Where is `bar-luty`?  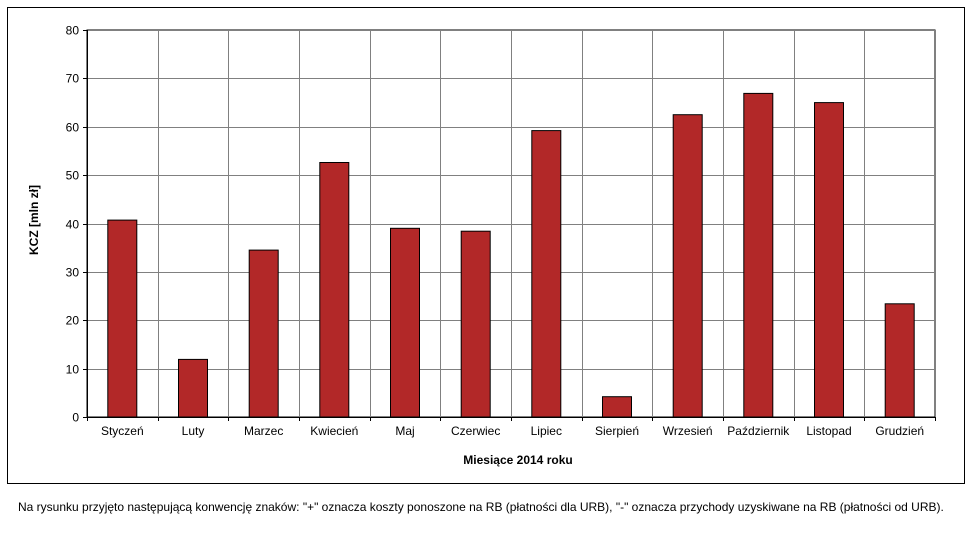 bar-luty is located at coordinates (193, 388).